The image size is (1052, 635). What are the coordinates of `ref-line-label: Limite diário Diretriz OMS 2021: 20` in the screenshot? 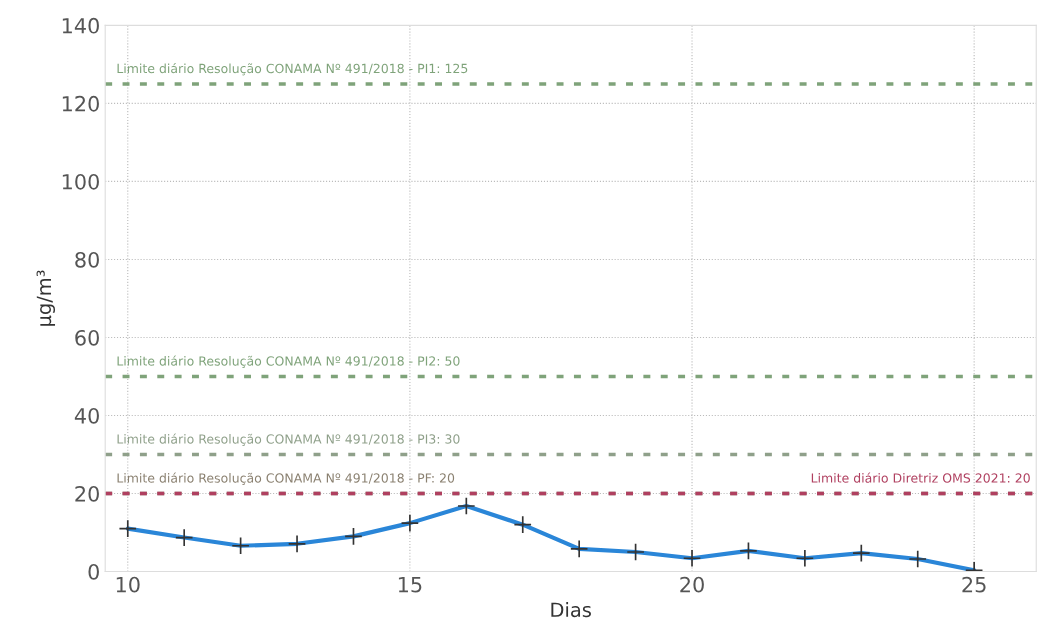 It's located at (920, 477).